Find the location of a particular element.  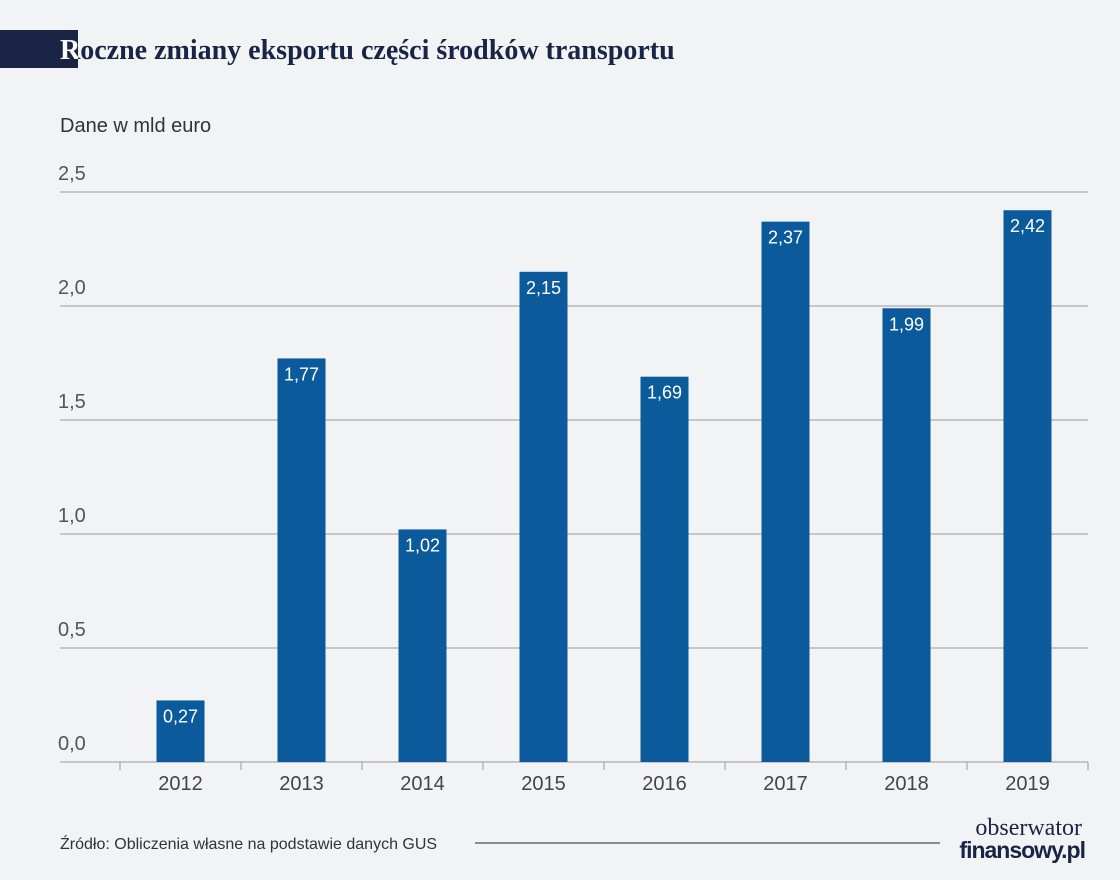

x-tick-label: 2015 is located at coordinates (543, 784).